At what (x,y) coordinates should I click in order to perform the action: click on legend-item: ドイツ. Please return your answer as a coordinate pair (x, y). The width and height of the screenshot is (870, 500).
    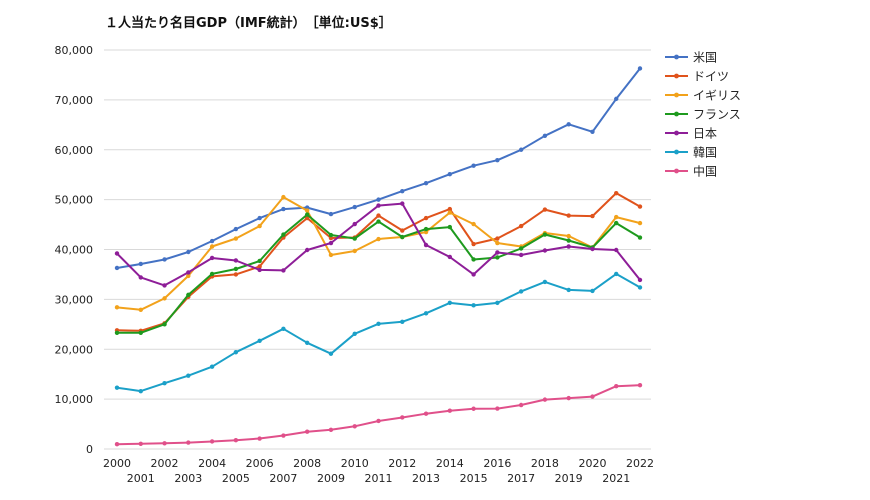
    Looking at the image, I should click on (697, 77).